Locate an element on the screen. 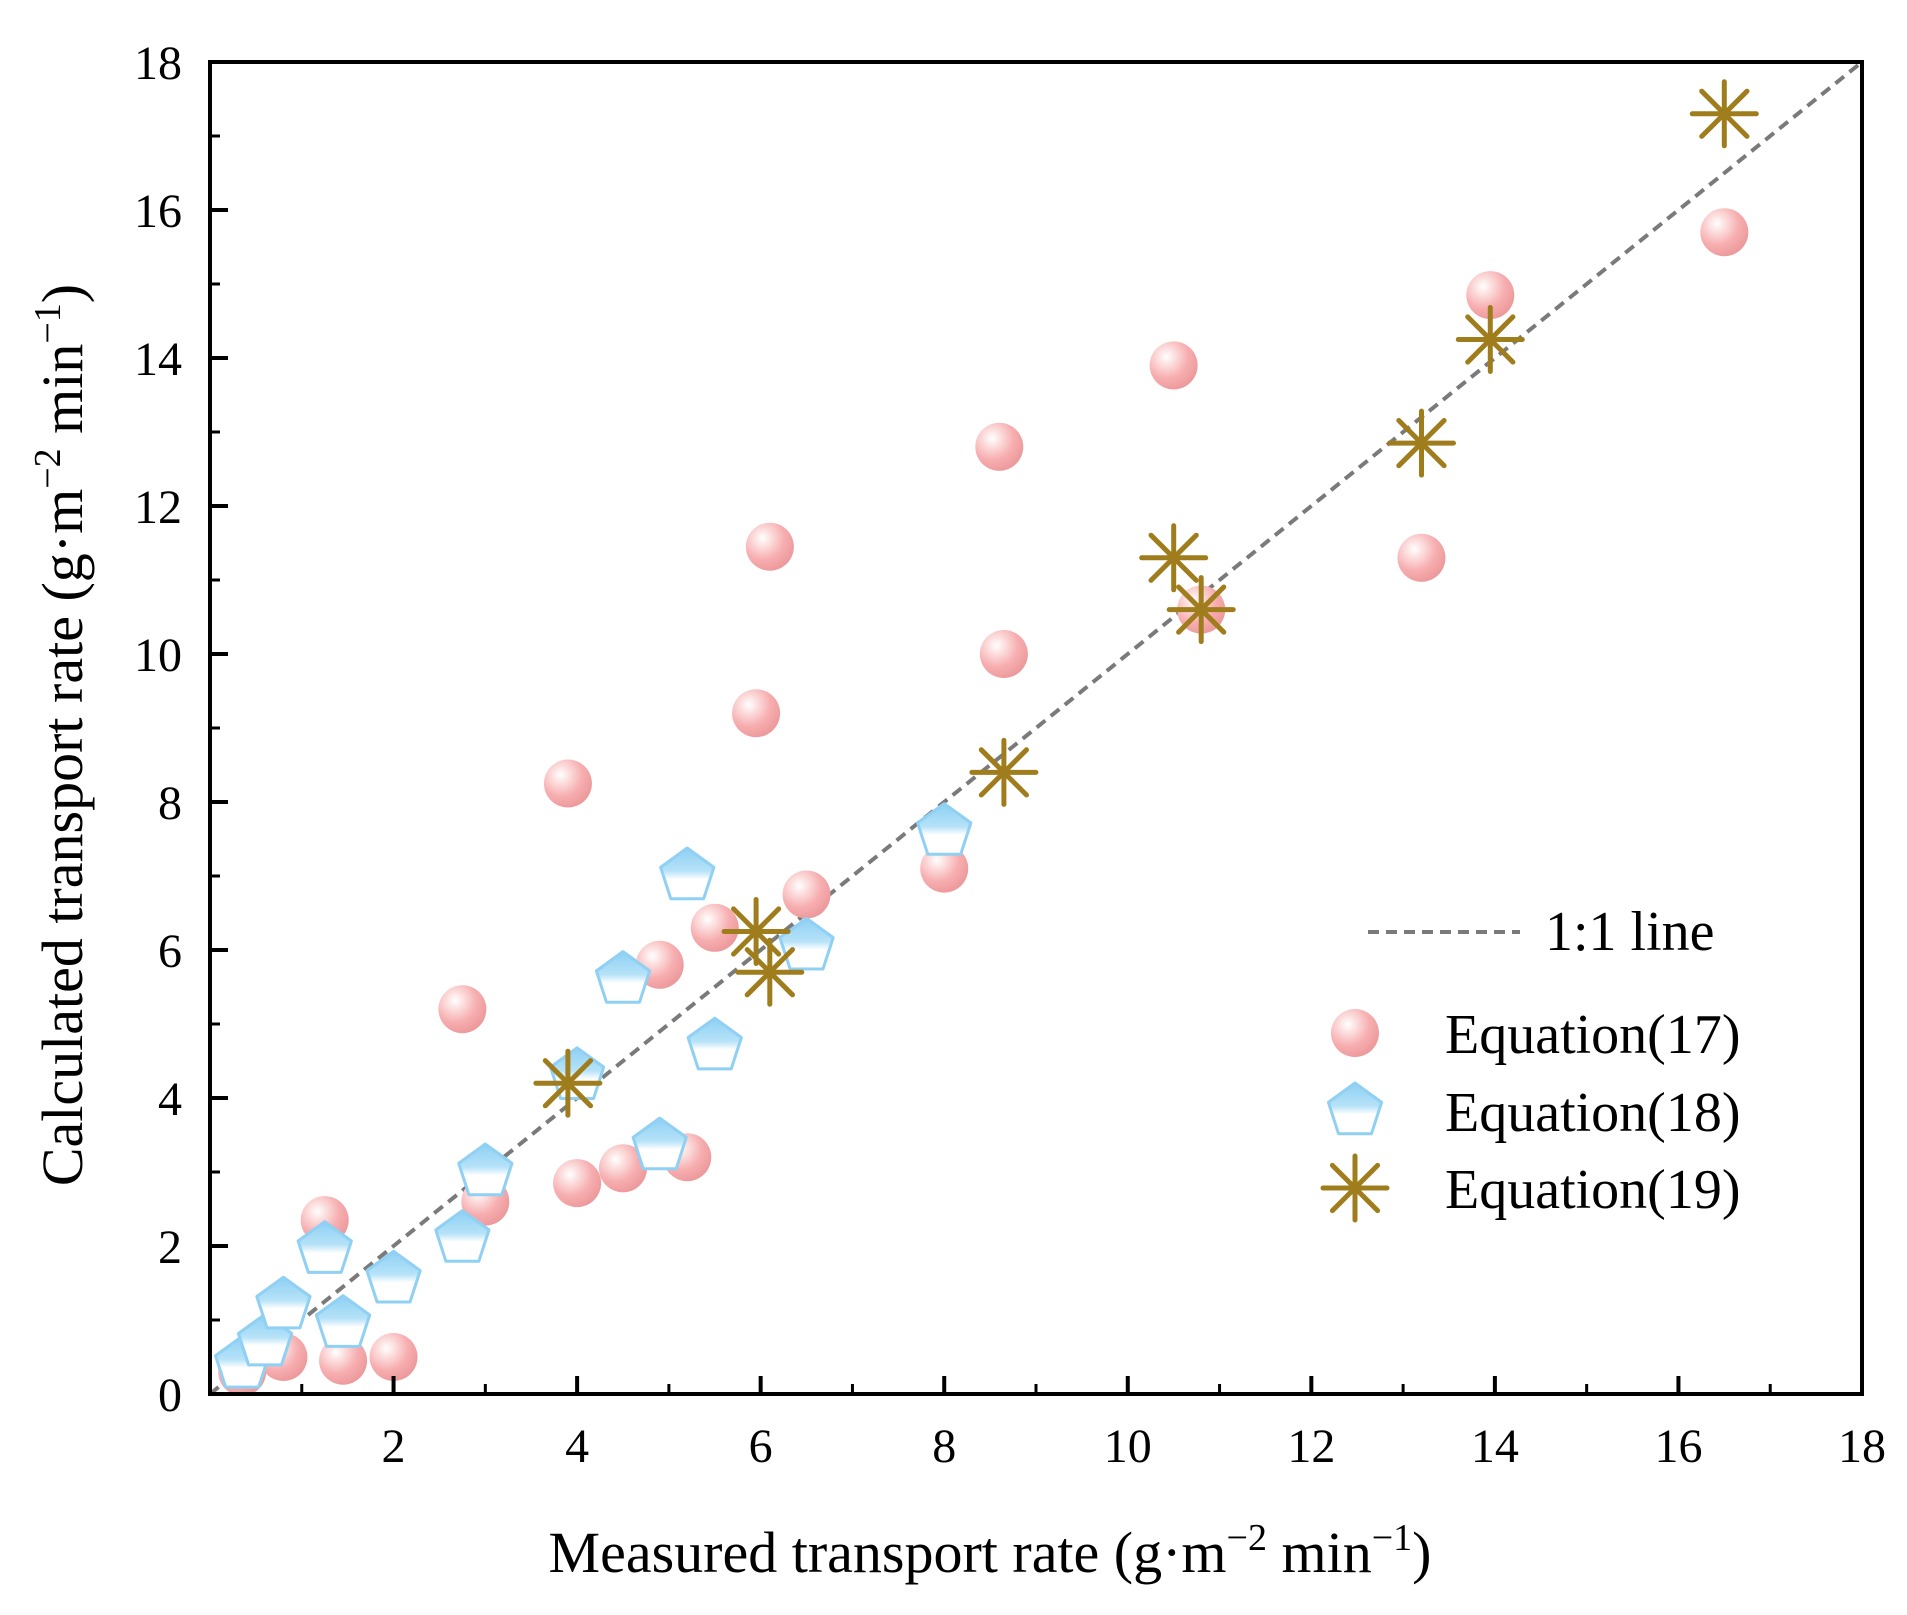  legend-label-eq19: Equation(19) is located at coordinates (1592, 1190).